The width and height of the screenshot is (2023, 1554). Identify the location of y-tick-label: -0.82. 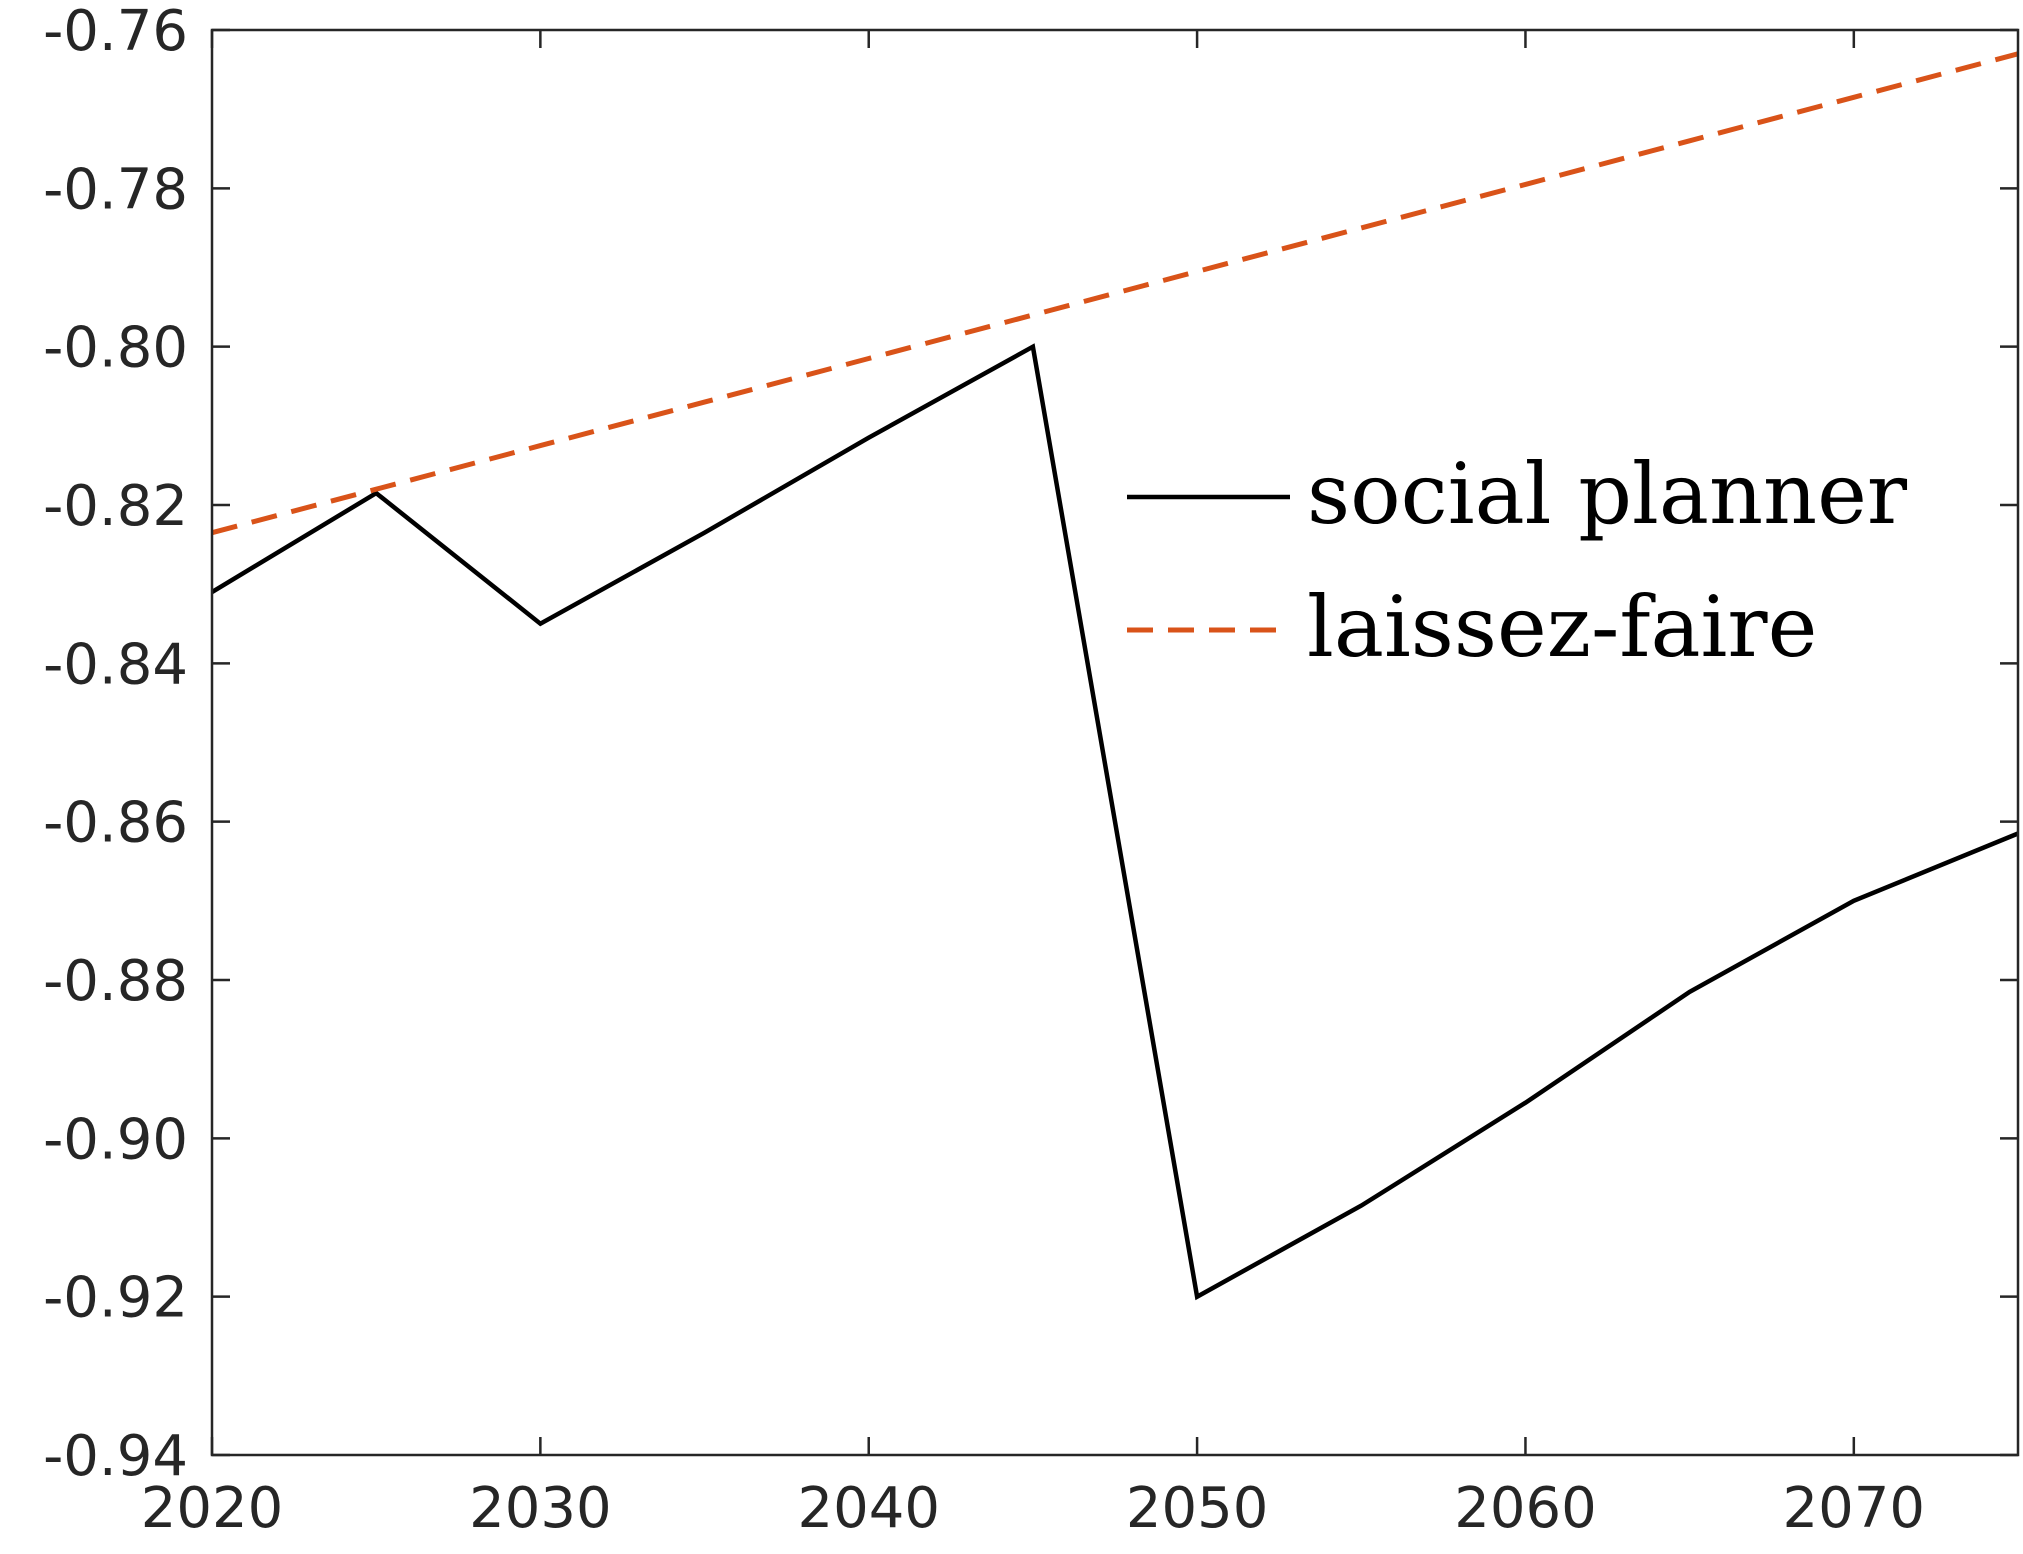
(115, 506).